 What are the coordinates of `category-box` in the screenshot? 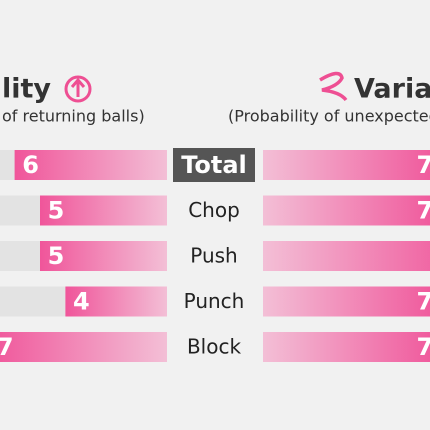 It's located at (214, 165).